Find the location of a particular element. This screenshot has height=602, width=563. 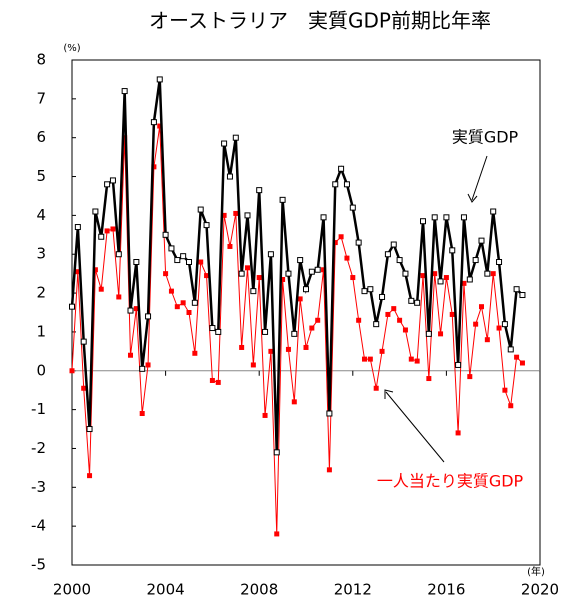

y-tick-label: 0 is located at coordinates (41, 370).